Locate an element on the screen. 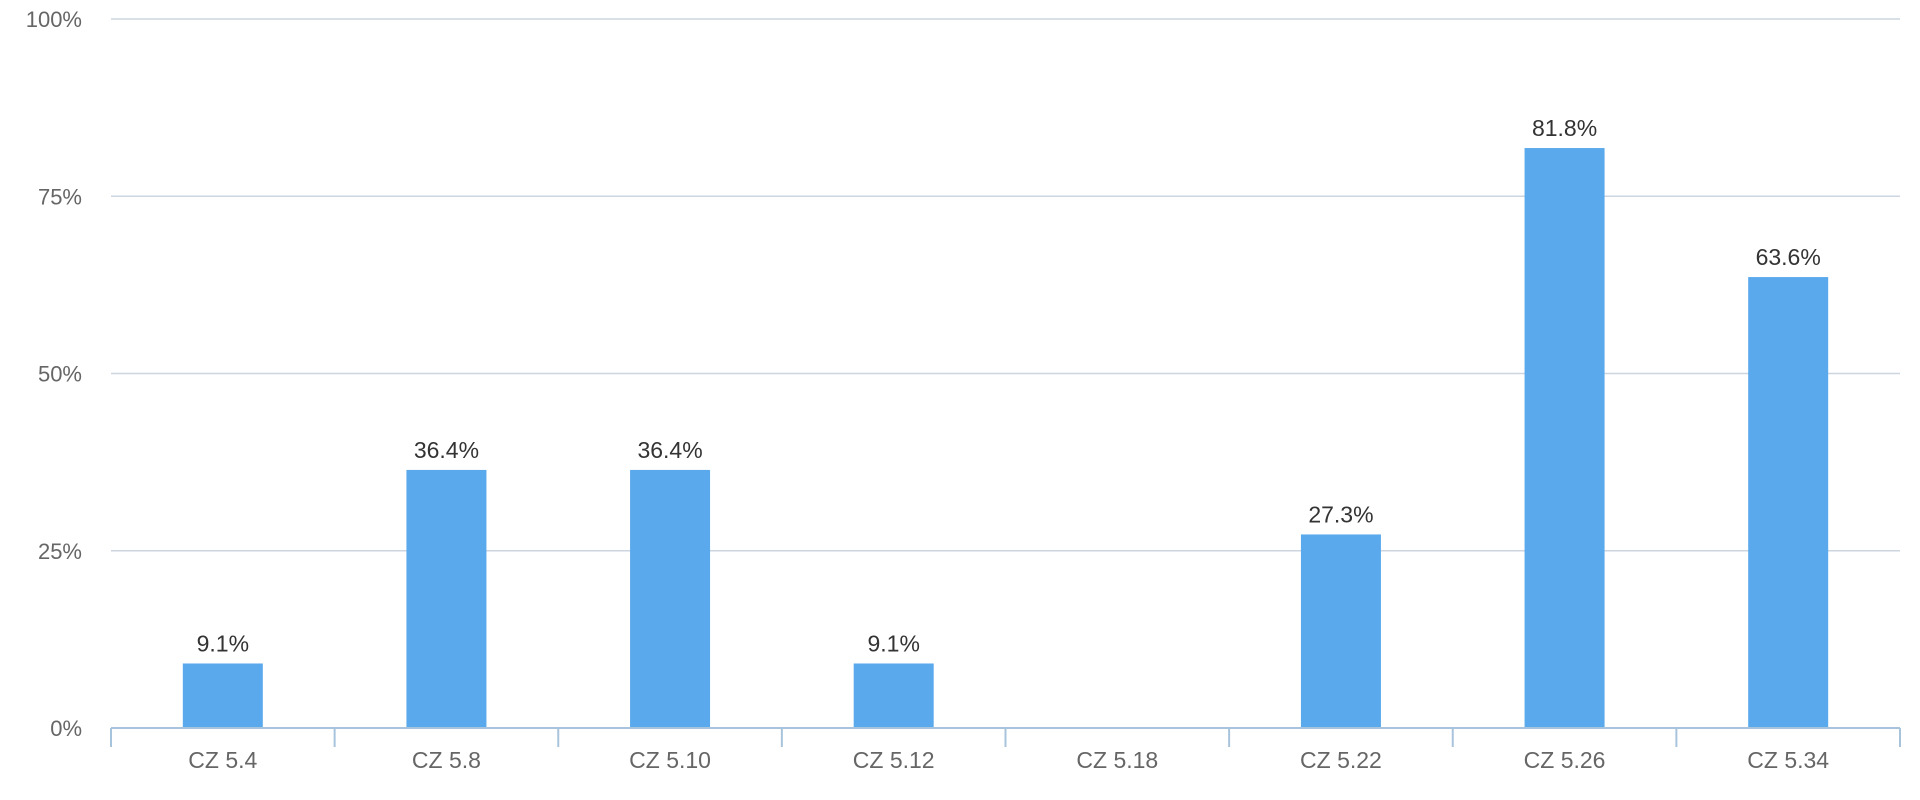 Image resolution: width=1920 pixels, height=800 pixels. y-tick-label: 75% is located at coordinates (60, 196).